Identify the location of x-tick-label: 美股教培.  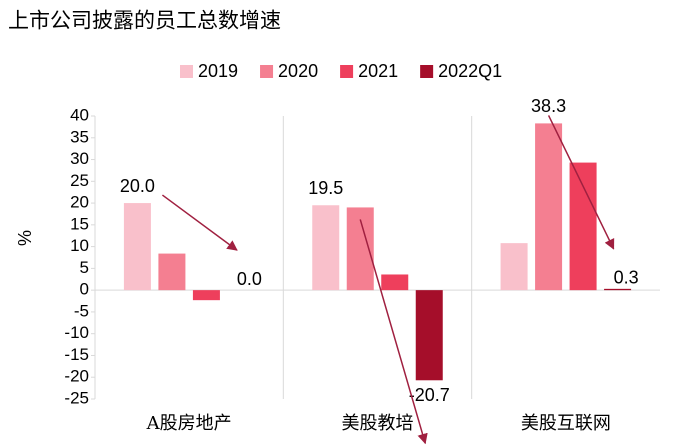
(378, 423).